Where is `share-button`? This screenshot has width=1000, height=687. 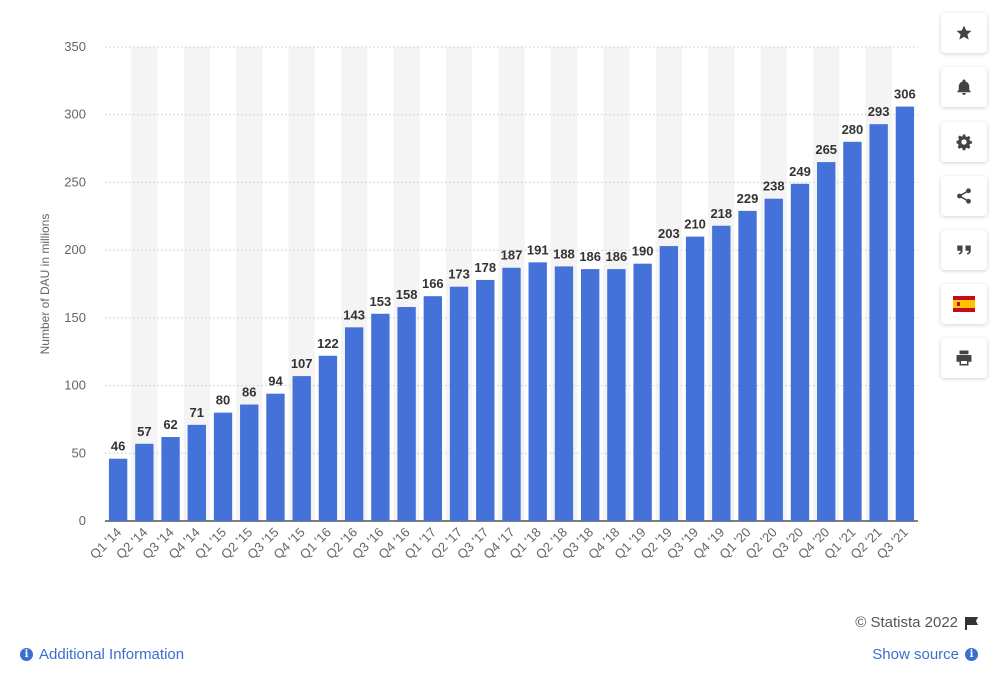 share-button is located at coordinates (964, 196).